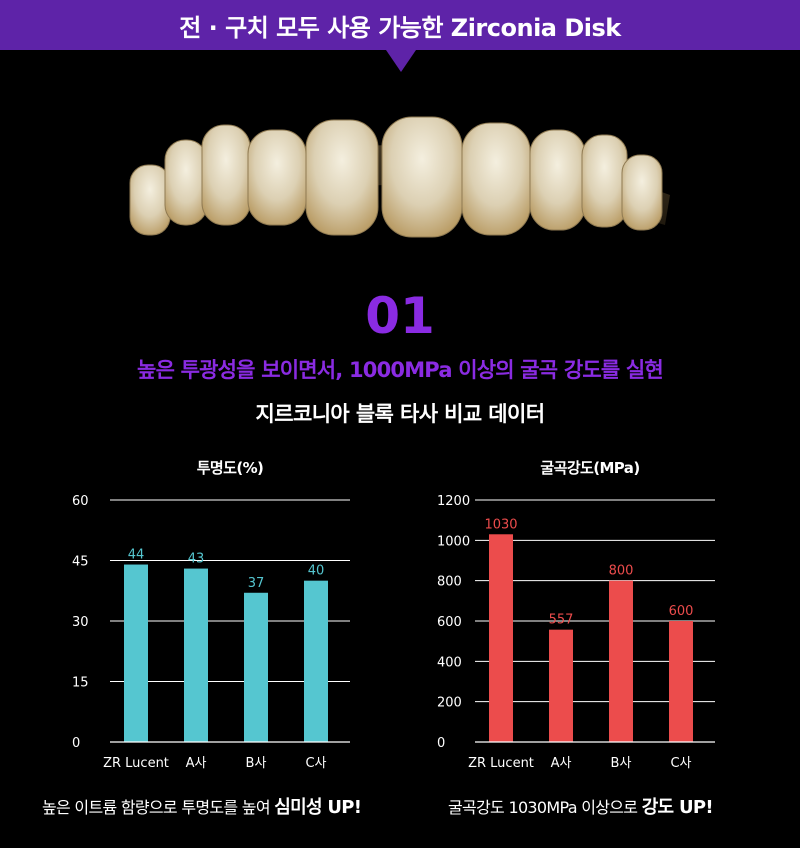 The image size is (800, 848). I want to click on section-number: 01, so click(400, 316).